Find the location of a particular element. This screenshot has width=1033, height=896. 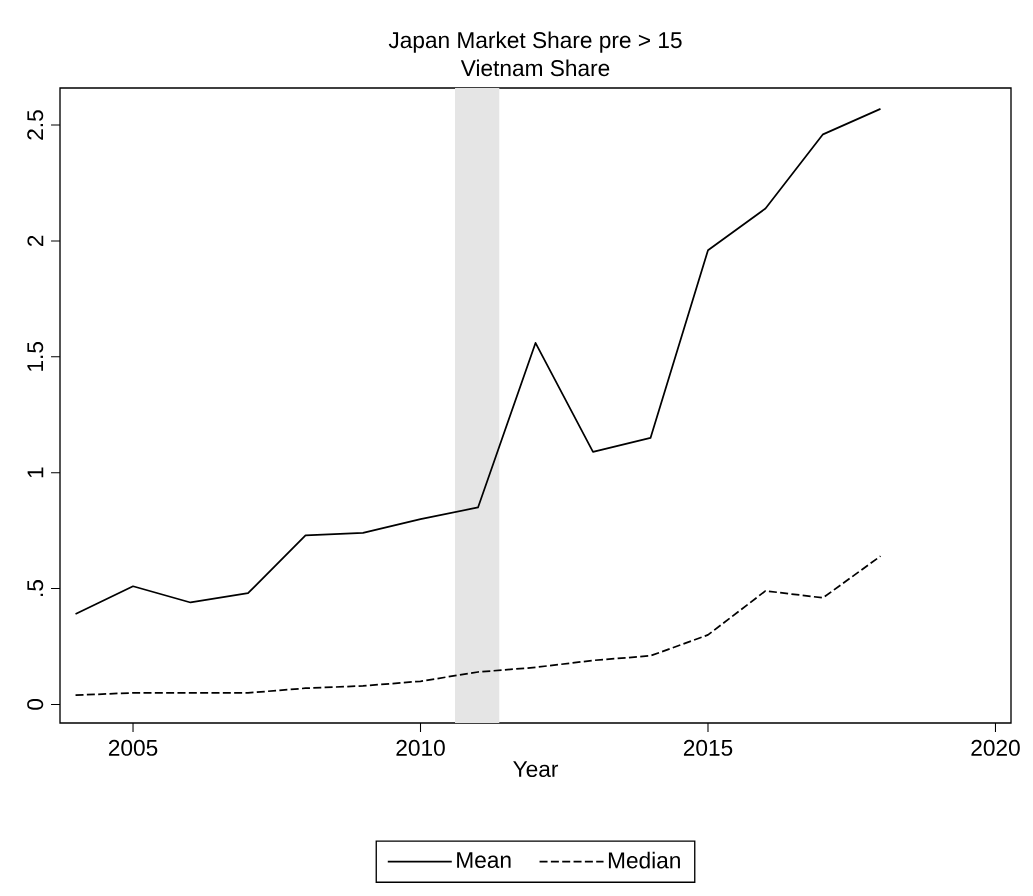

y-tick-label: 2.5 is located at coordinates (35, 125).